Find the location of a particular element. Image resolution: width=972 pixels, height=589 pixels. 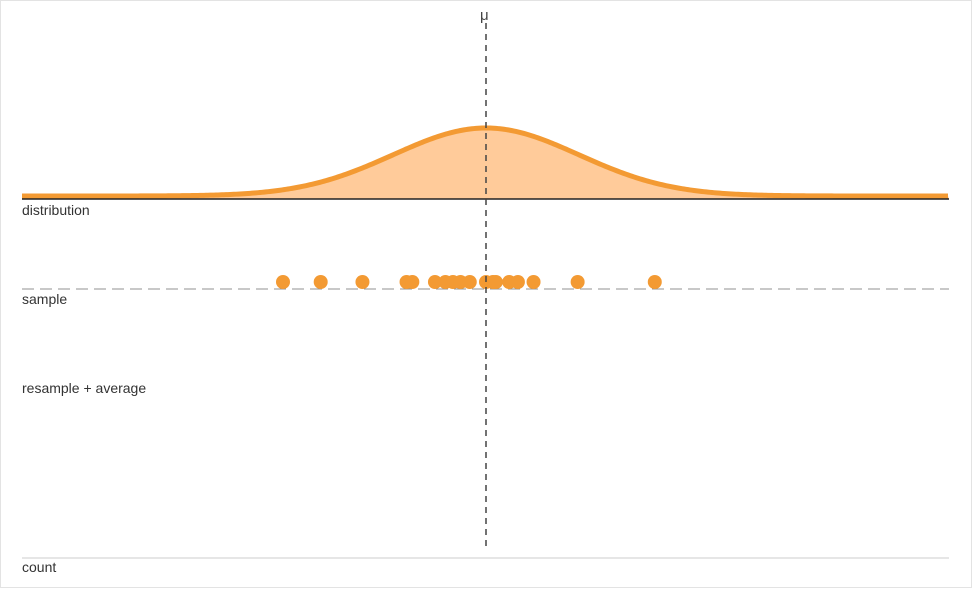

distribution-curve is located at coordinates (485, 162).